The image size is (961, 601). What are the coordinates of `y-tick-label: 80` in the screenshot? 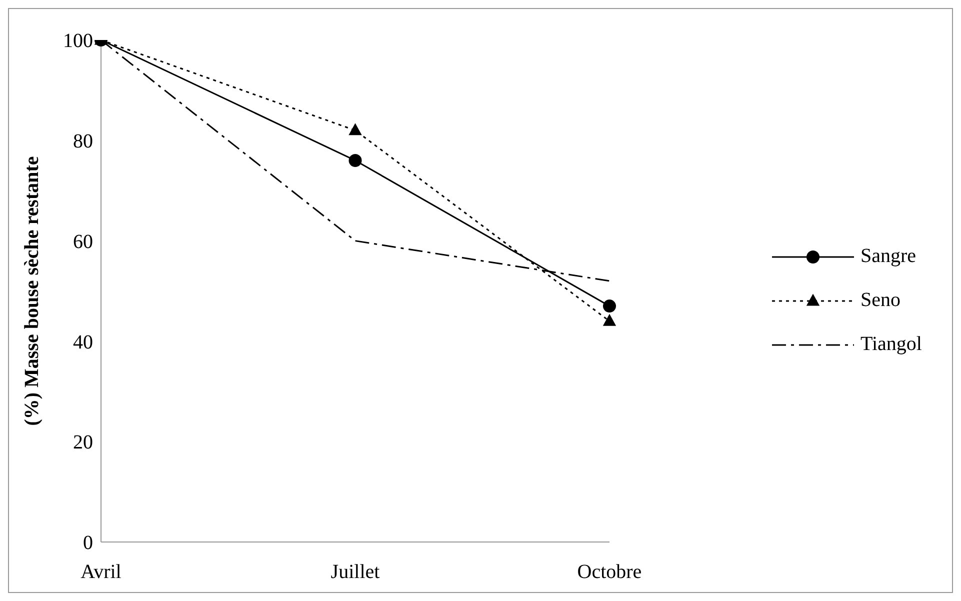 It's located at (83, 141).